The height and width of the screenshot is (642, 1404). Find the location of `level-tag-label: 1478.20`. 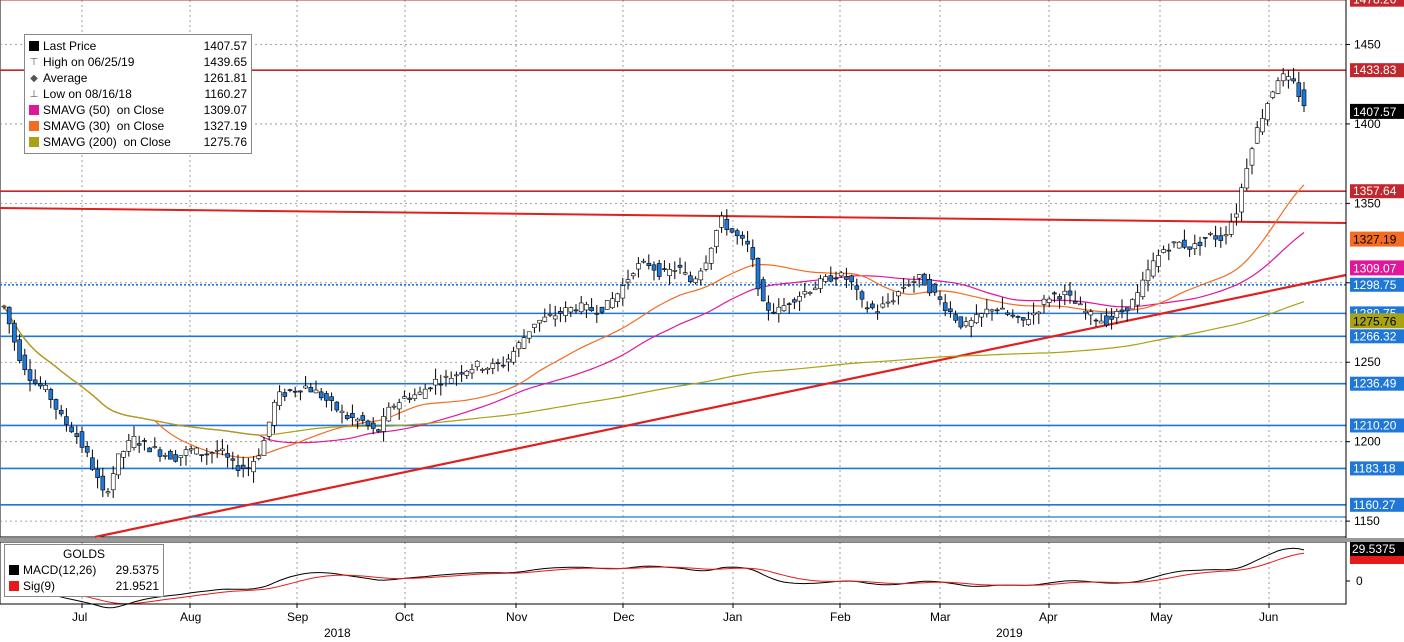

level-tag-label: 1478.20 is located at coordinates (1375, 3).